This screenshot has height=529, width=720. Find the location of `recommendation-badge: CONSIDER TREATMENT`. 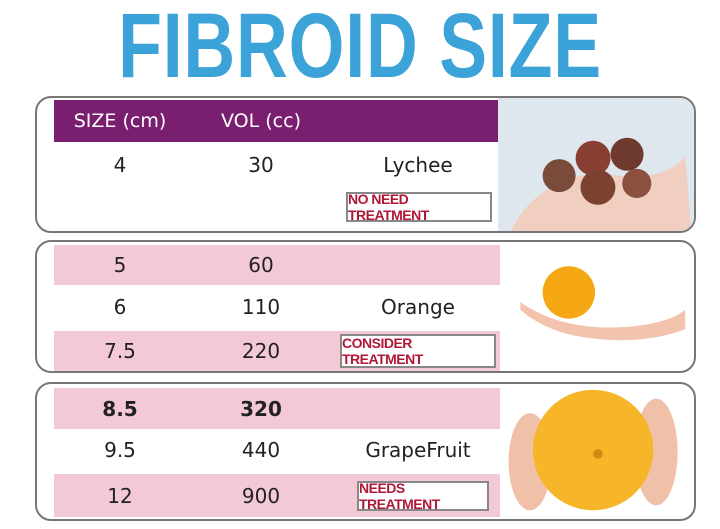

recommendation-badge: CONSIDER TREATMENT is located at coordinates (418, 351).